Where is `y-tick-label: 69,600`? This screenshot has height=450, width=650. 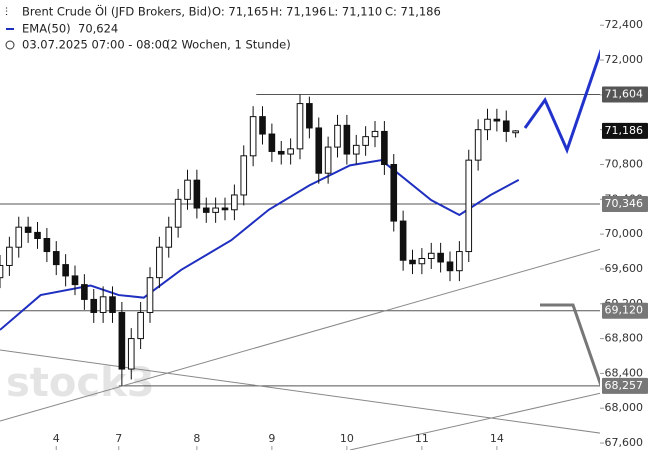
y-tick-label: 69,600 is located at coordinates (624, 268).